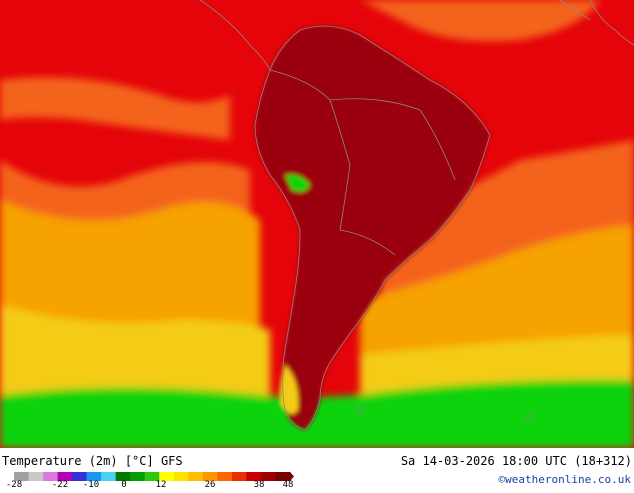  Describe the element at coordinates (259, 485) in the screenshot. I see `legend-tick-label: 38` at that location.